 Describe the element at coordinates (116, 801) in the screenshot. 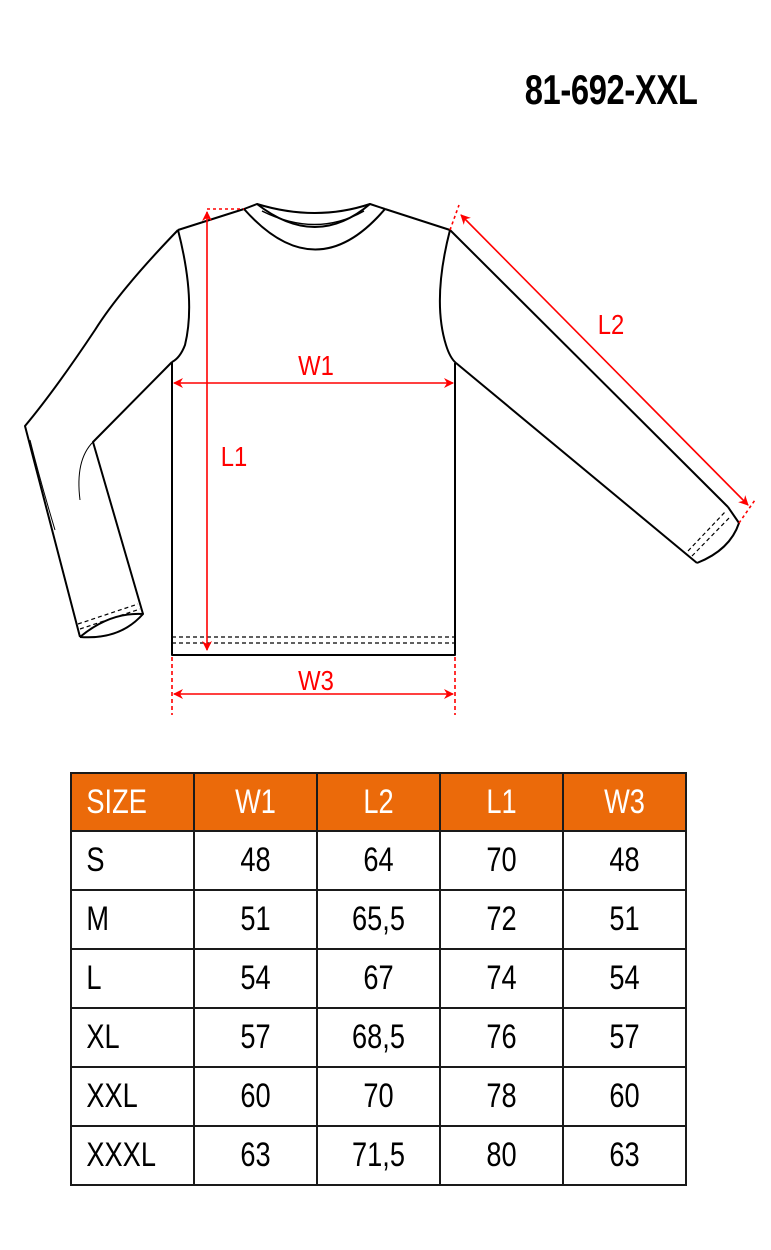

I see `header-text: SIZE` at that location.